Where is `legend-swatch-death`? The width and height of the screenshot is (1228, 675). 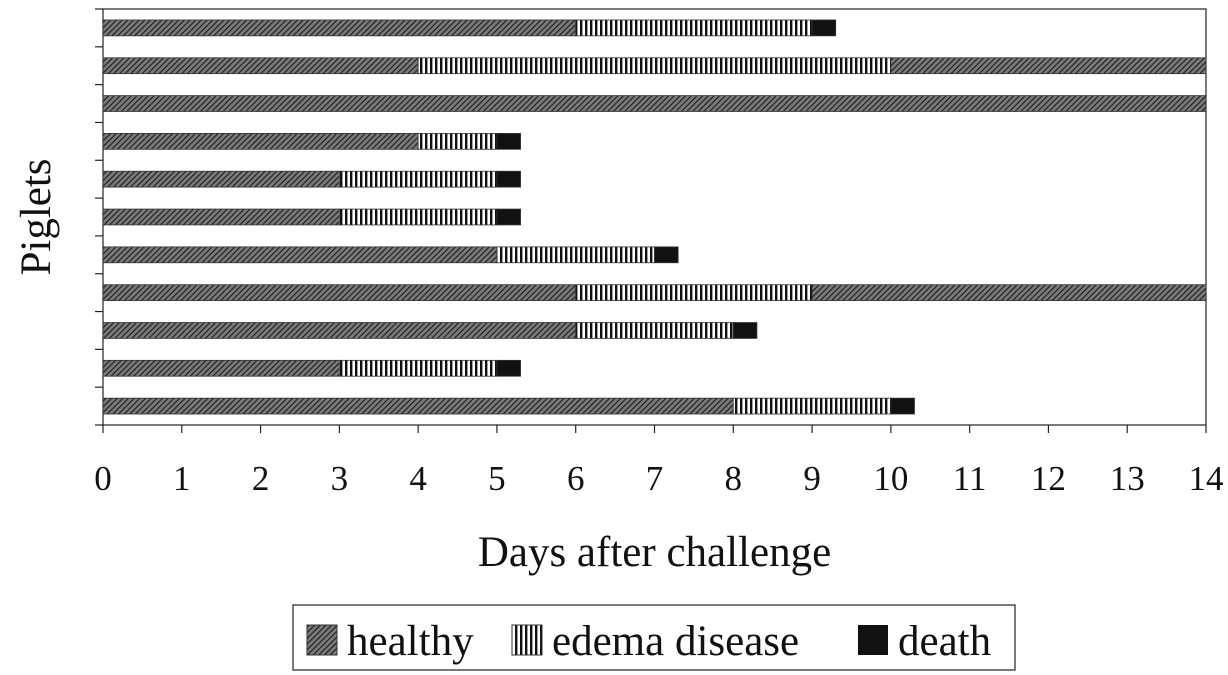 legend-swatch-death is located at coordinates (873, 640).